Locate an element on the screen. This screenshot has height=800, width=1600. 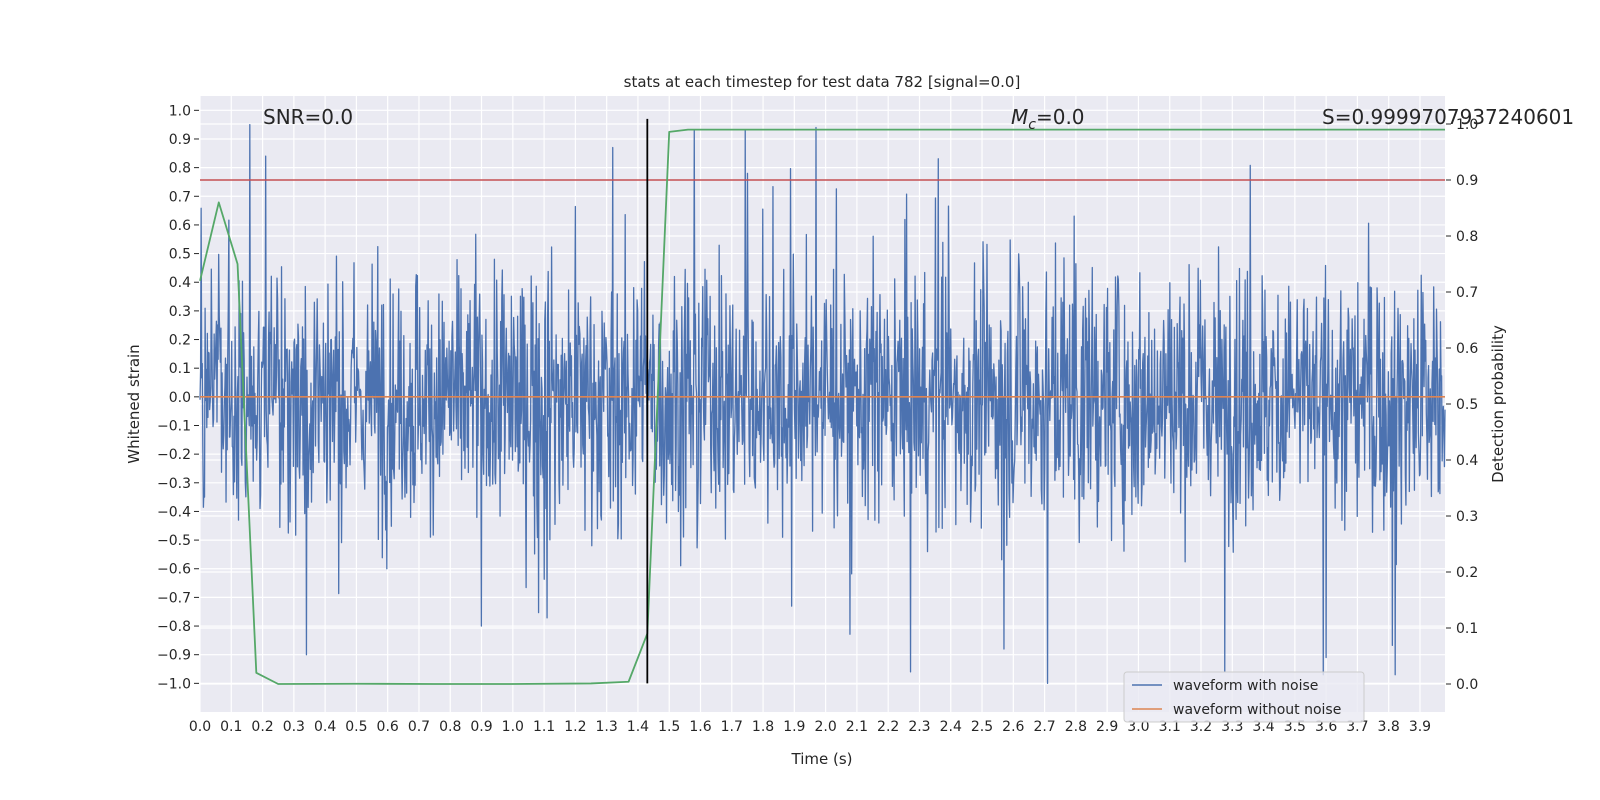
x-tick-label: 2.1 is located at coordinates (857, 727).